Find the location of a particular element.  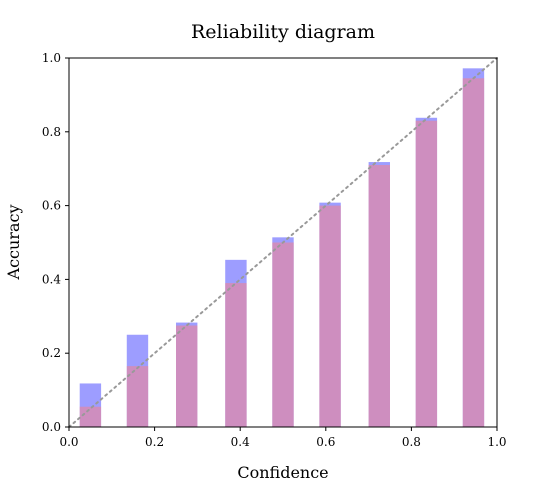

x-tick-label: 0.0 is located at coordinates (68, 442).